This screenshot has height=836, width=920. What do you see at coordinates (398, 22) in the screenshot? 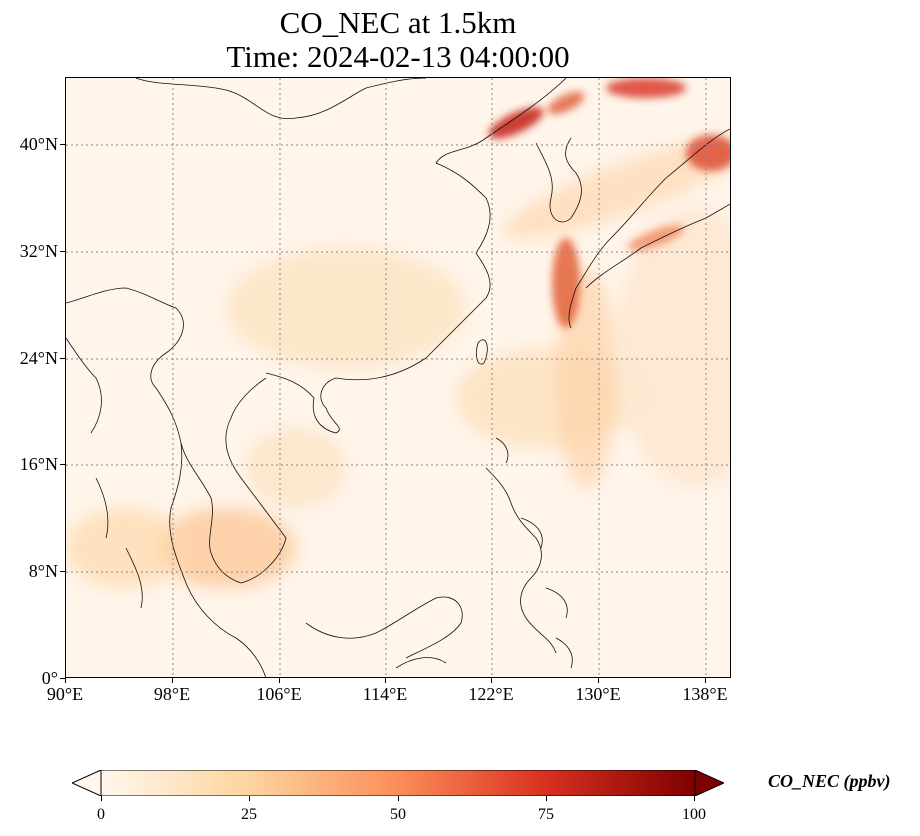
I see `title-line-1: CO_NEC at 1.5km` at bounding box center [398, 22].